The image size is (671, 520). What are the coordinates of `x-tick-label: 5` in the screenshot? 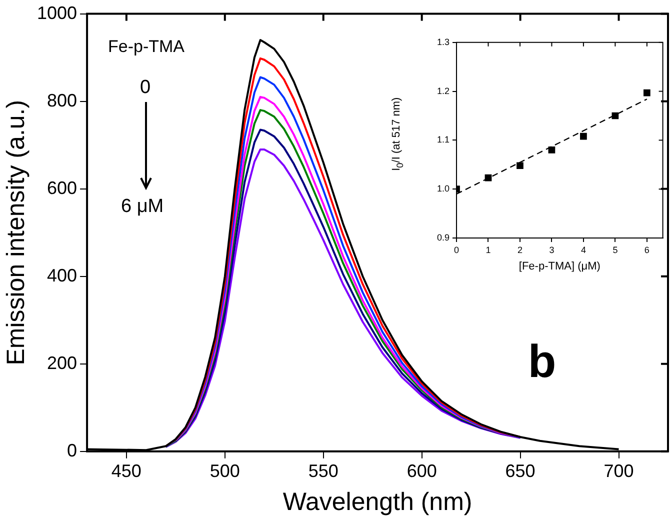 It's located at (615, 249).